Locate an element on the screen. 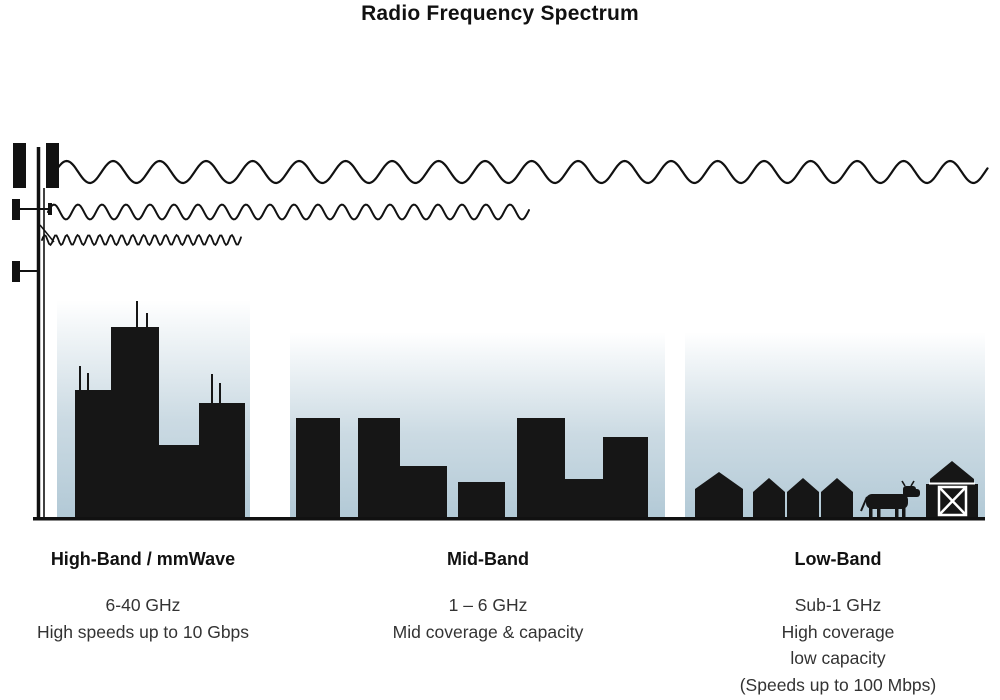 The width and height of the screenshot is (1000, 700). page-title: Radio Frequency Spectrum is located at coordinates (500, 13).